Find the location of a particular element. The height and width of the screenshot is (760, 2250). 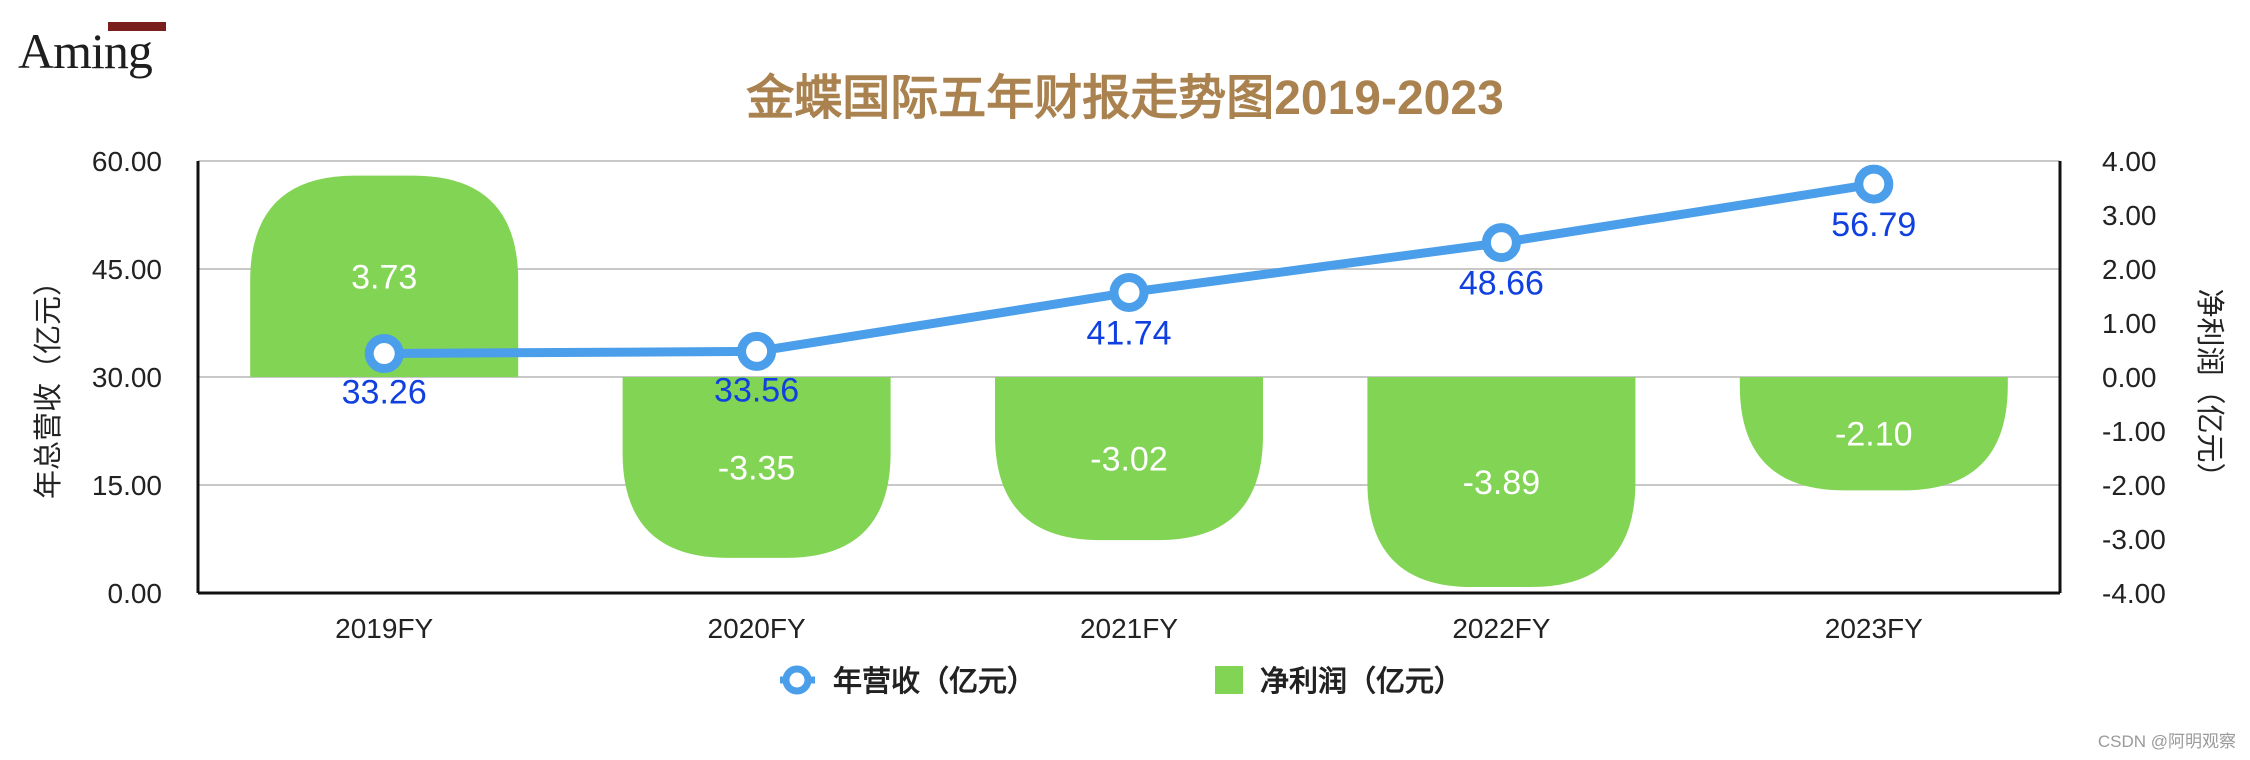

net-profit-label-2019FY: 3.73 is located at coordinates (384, 277).